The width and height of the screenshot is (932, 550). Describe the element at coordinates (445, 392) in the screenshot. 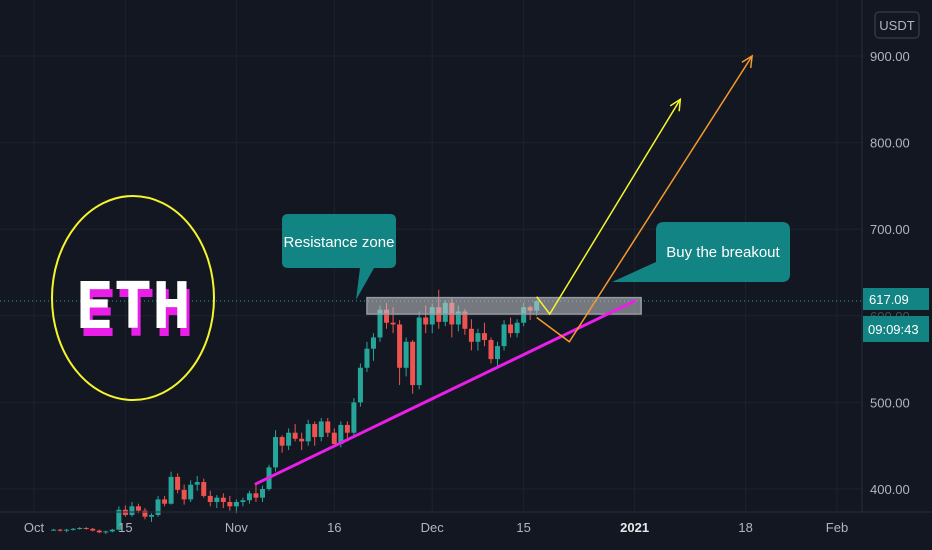

I see `support-trendline` at that location.